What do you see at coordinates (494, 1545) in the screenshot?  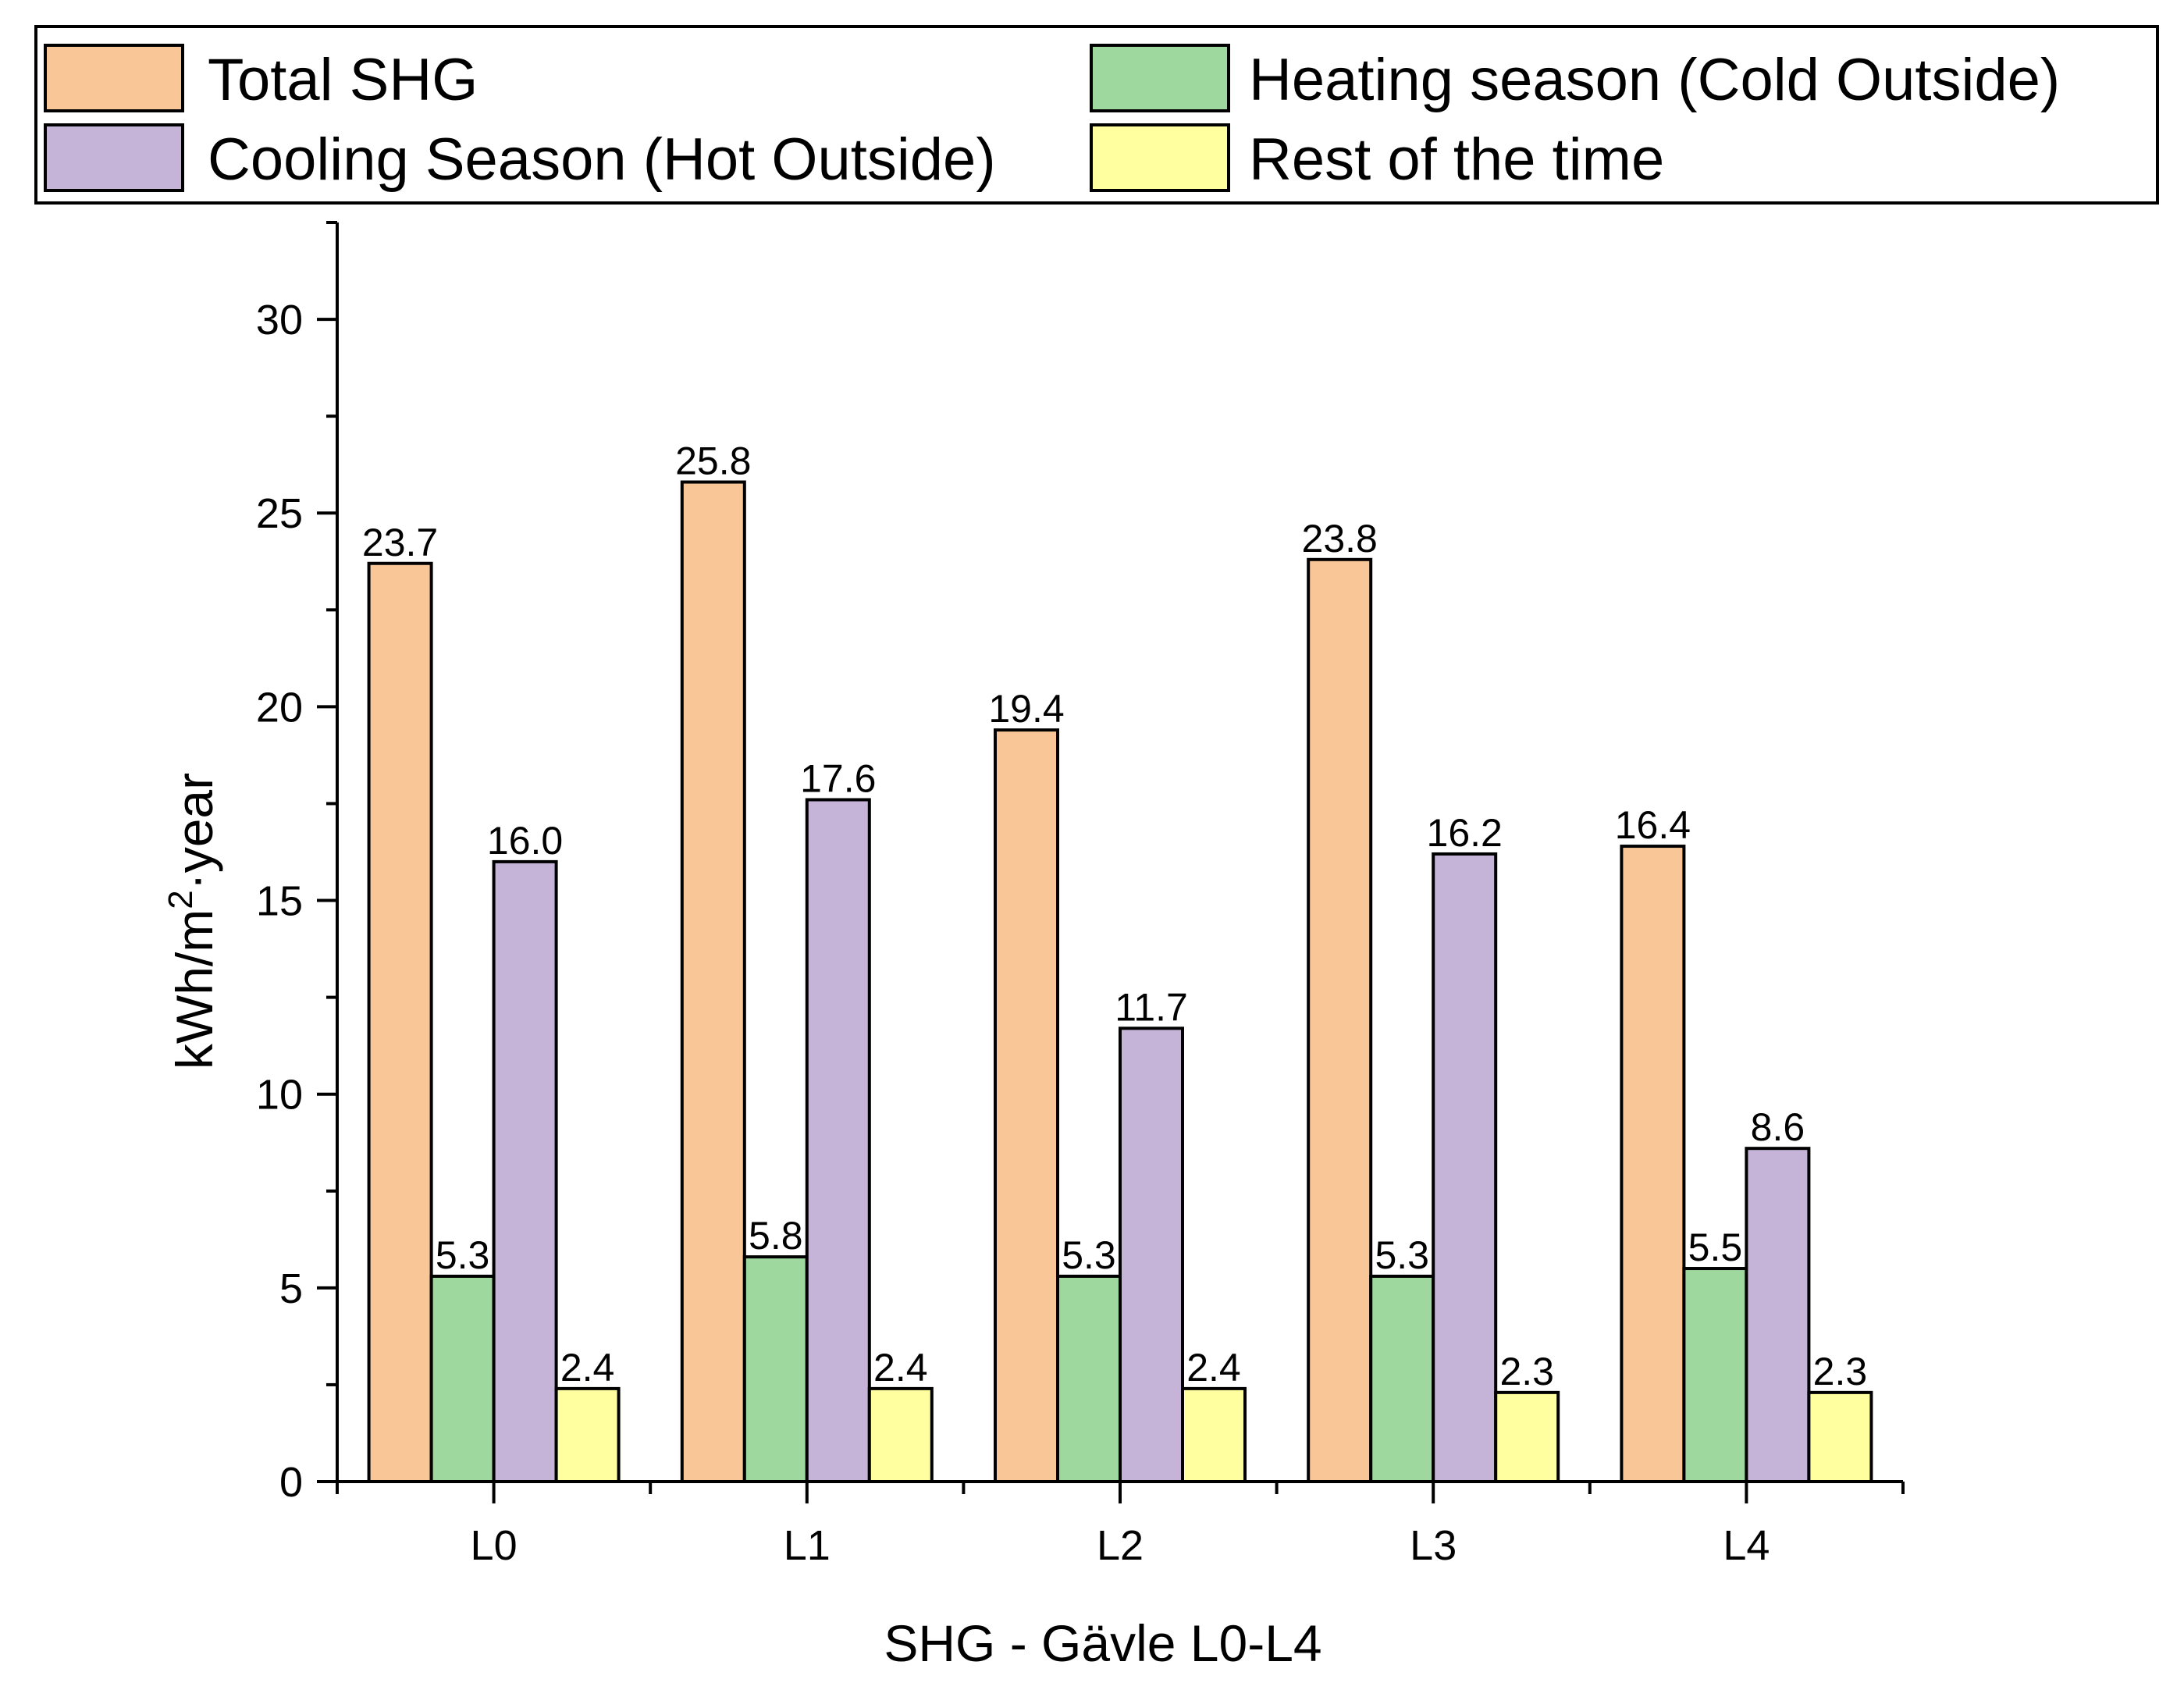 I see `x-tick-label-l0: L0` at bounding box center [494, 1545].